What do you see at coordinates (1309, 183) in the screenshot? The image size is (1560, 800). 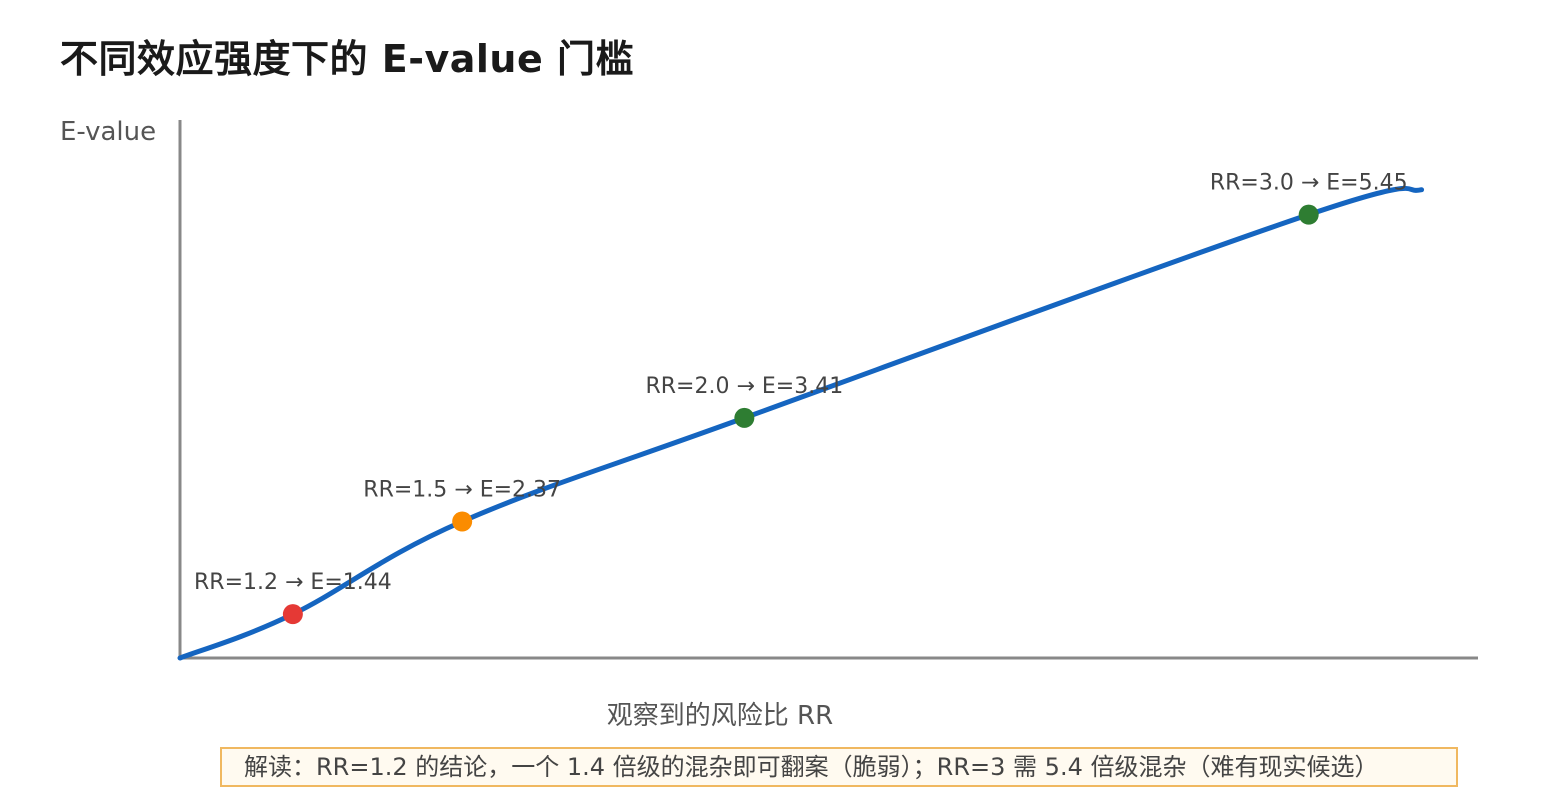 I see `data-label-4: RR=3.0 → E=5.45` at bounding box center [1309, 183].